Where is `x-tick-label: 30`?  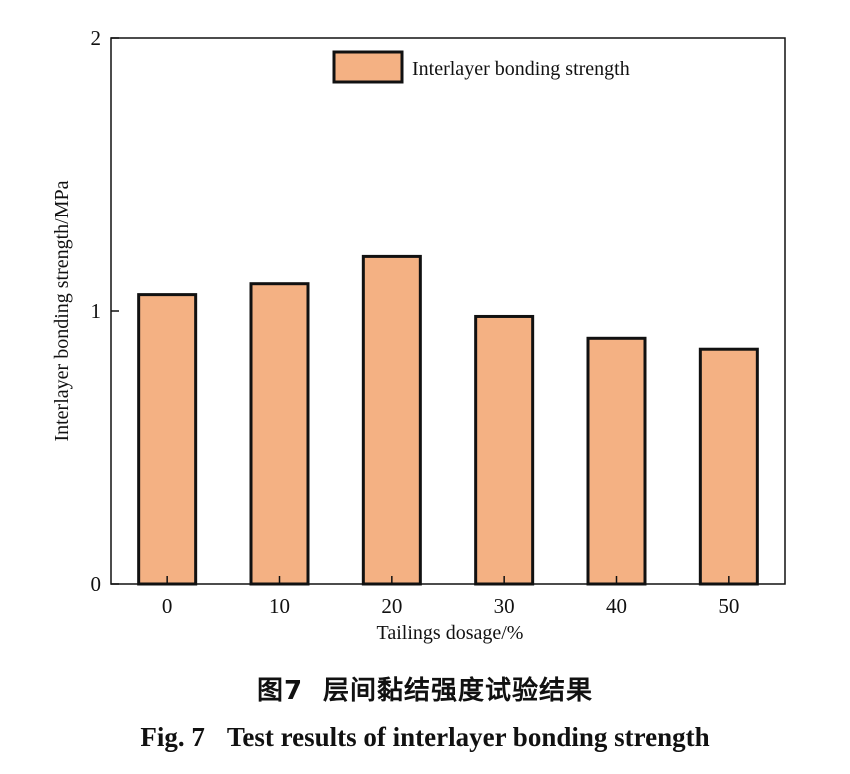 x-tick-label: 30 is located at coordinates (504, 606).